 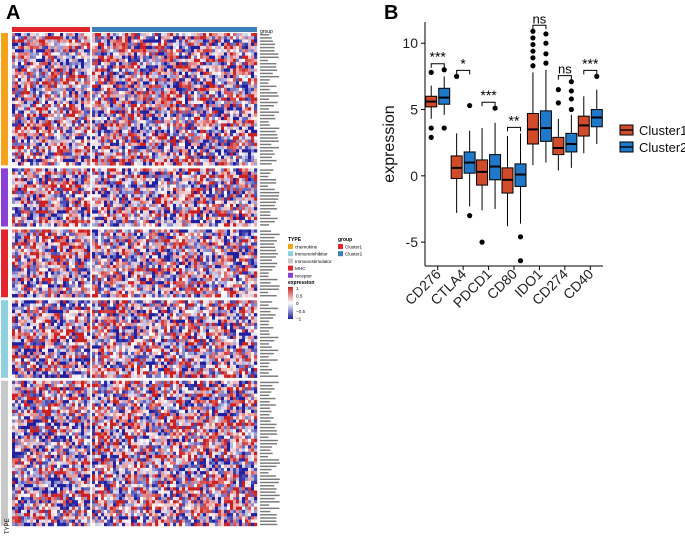 I want to click on box-cluster1-cd274, so click(x=558, y=128).